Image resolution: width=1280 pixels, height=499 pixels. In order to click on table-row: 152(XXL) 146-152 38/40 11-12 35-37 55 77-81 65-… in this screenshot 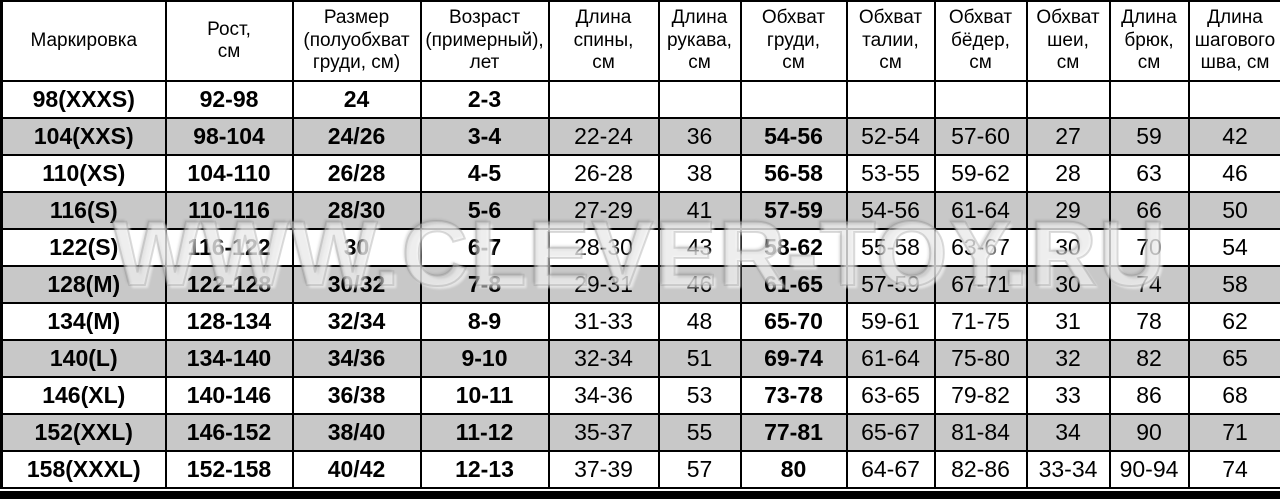, I will do `click(640, 432)`.